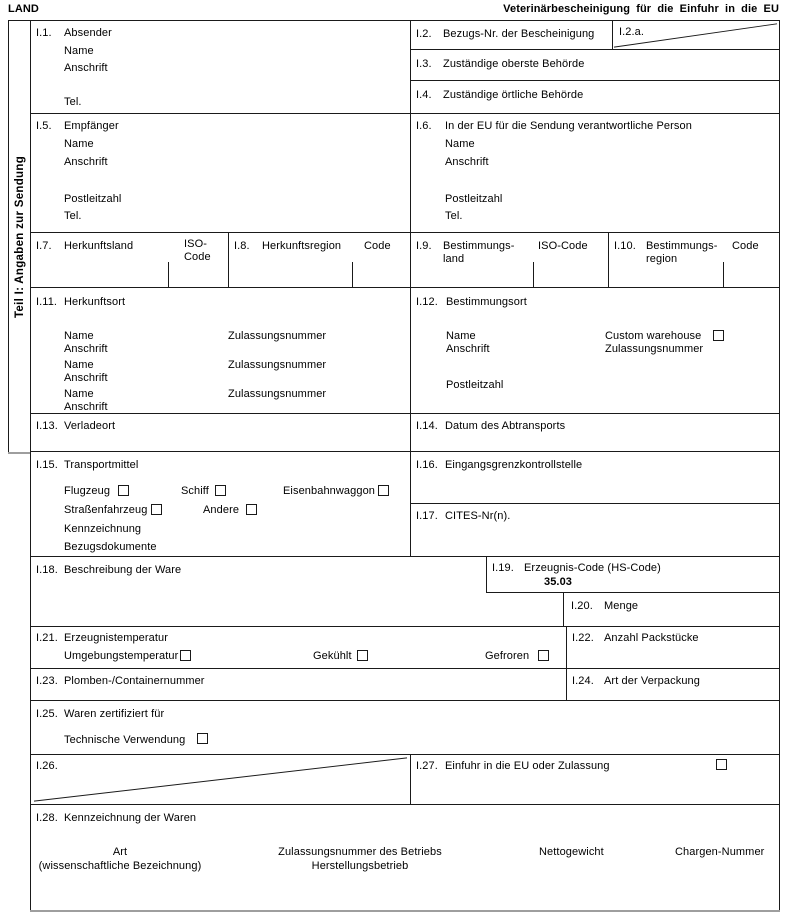 The image size is (787, 916). Describe the element at coordinates (134, 681) in the screenshot. I see `field-i23-label: Plomben-/Containernummer` at that location.